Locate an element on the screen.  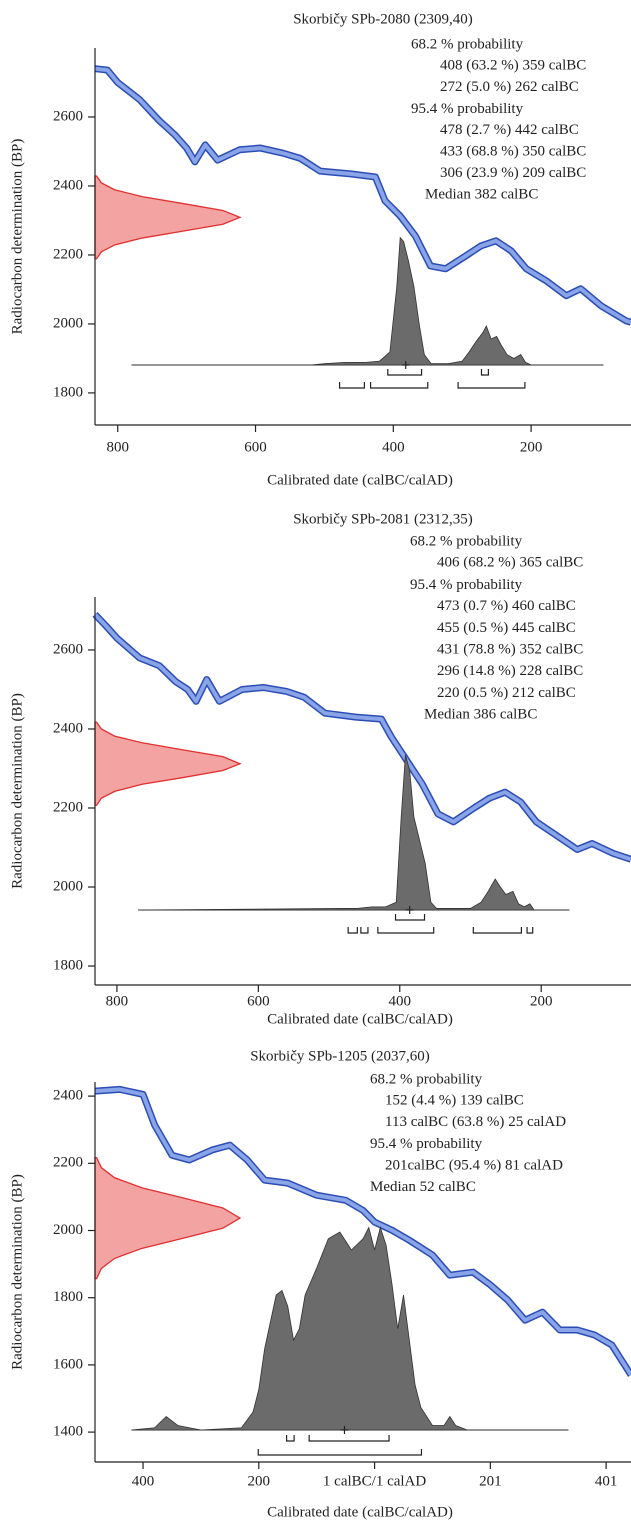
x-tick-label: 401 is located at coordinates (606, 1481).